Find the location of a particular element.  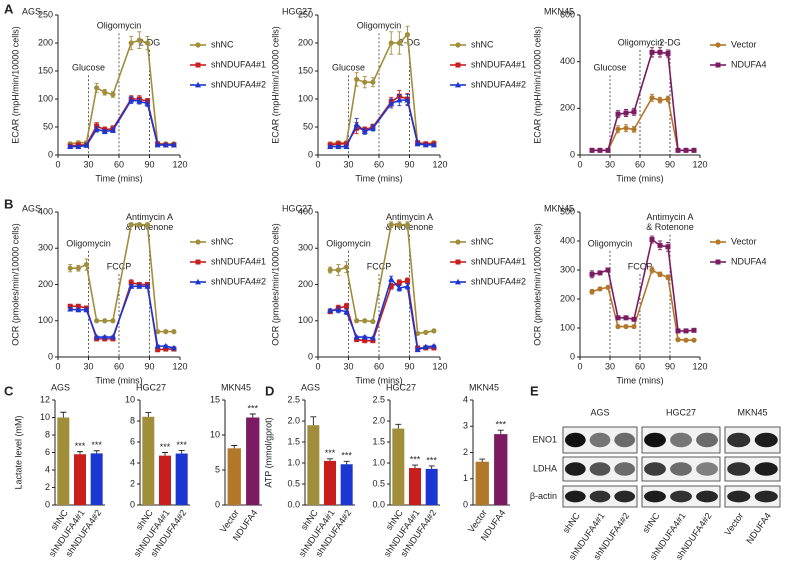

y-tick-label: 0 is located at coordinates (572, 154).